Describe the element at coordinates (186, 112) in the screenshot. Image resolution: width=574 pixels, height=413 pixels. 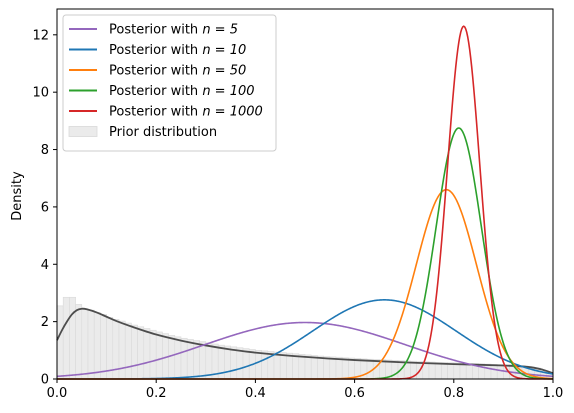
I see `legend-label: Posterior with n = 1000` at that location.